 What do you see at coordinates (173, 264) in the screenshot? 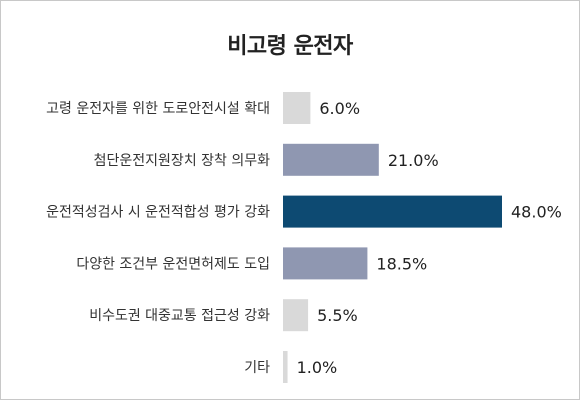
I see `category-label: 다양한 조건부 운전면허제도 도입` at bounding box center [173, 264].